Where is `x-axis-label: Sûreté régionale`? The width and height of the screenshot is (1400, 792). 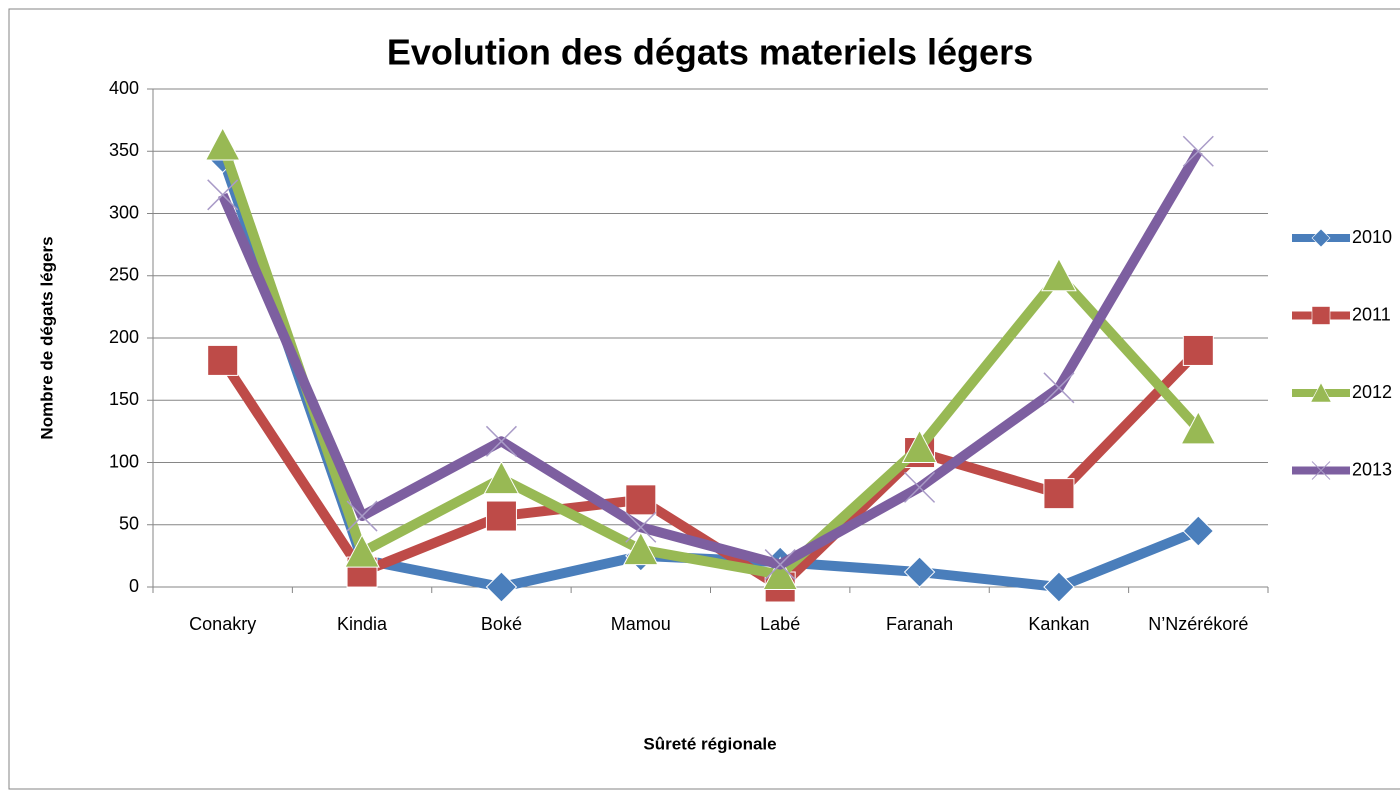
x-axis-label: Sûreté régionale is located at coordinates (709, 743).